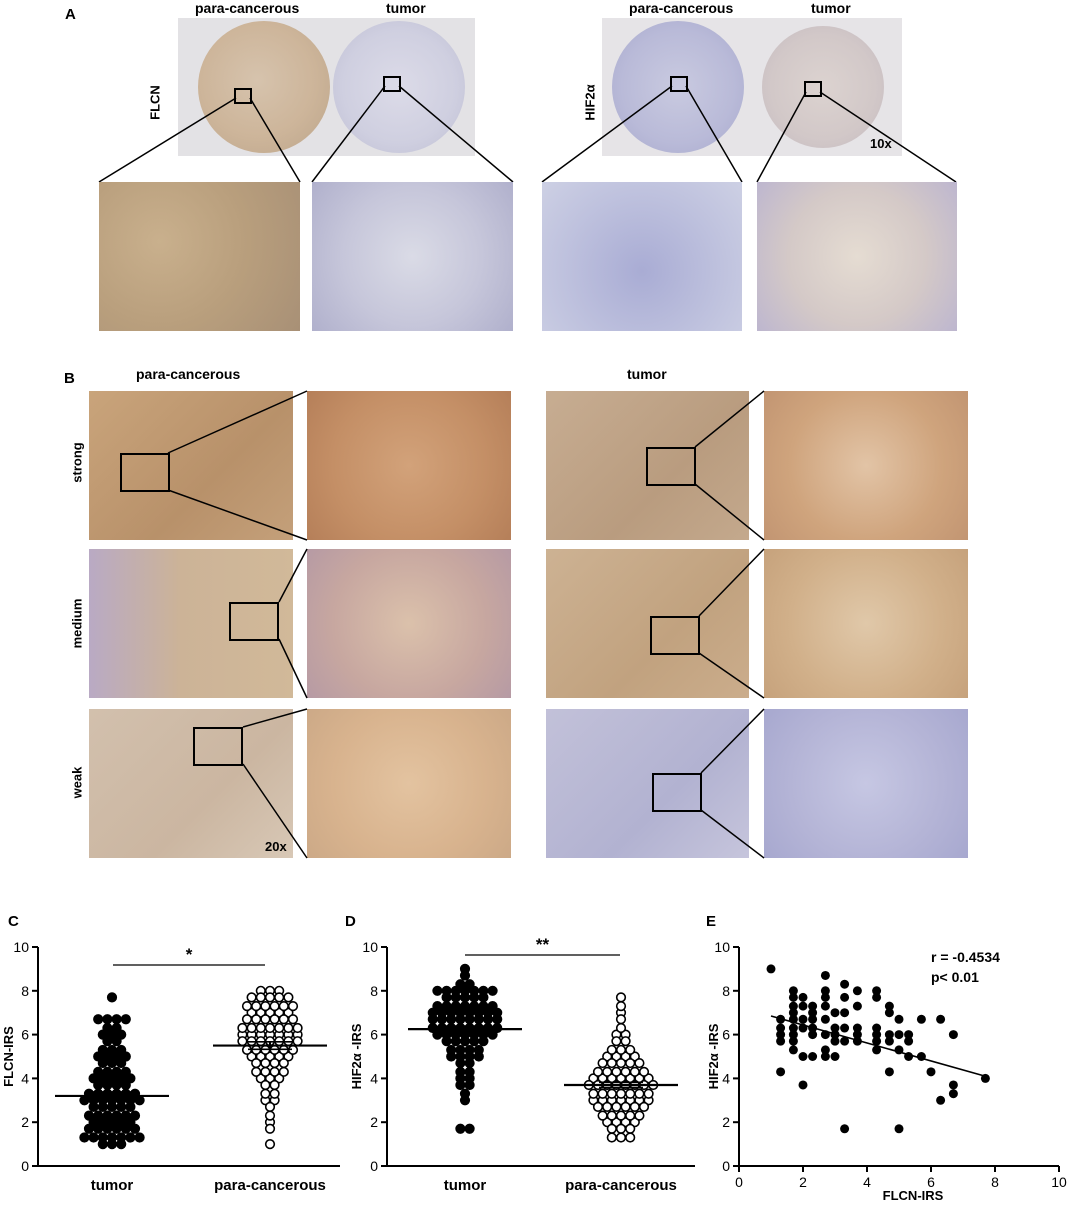 The width and height of the screenshot is (1071, 1205). Describe the element at coordinates (813, 89) in the screenshot. I see `zoom-box-hif2a-tumor` at that location.